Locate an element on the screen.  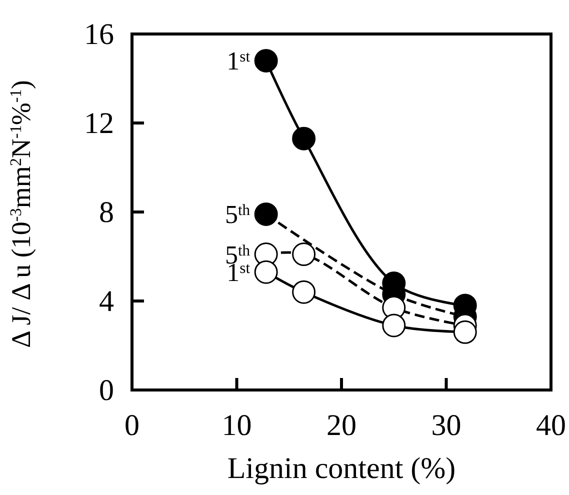
y-tick-label: 8 is located at coordinates (106, 212).